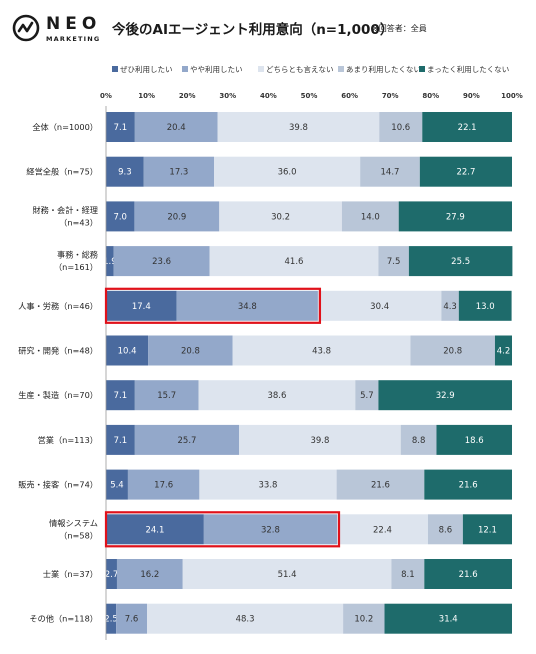 This screenshot has height=654, width=536. Describe the element at coordinates (227, 96) in the screenshot. I see `x-tick-label: 30%` at that location.